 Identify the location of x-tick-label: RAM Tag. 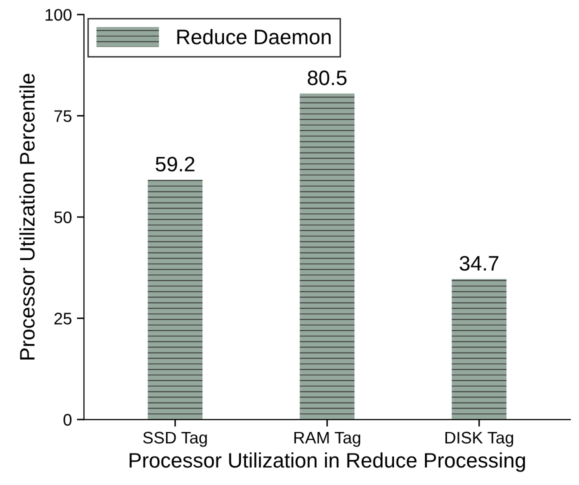
(327, 439).